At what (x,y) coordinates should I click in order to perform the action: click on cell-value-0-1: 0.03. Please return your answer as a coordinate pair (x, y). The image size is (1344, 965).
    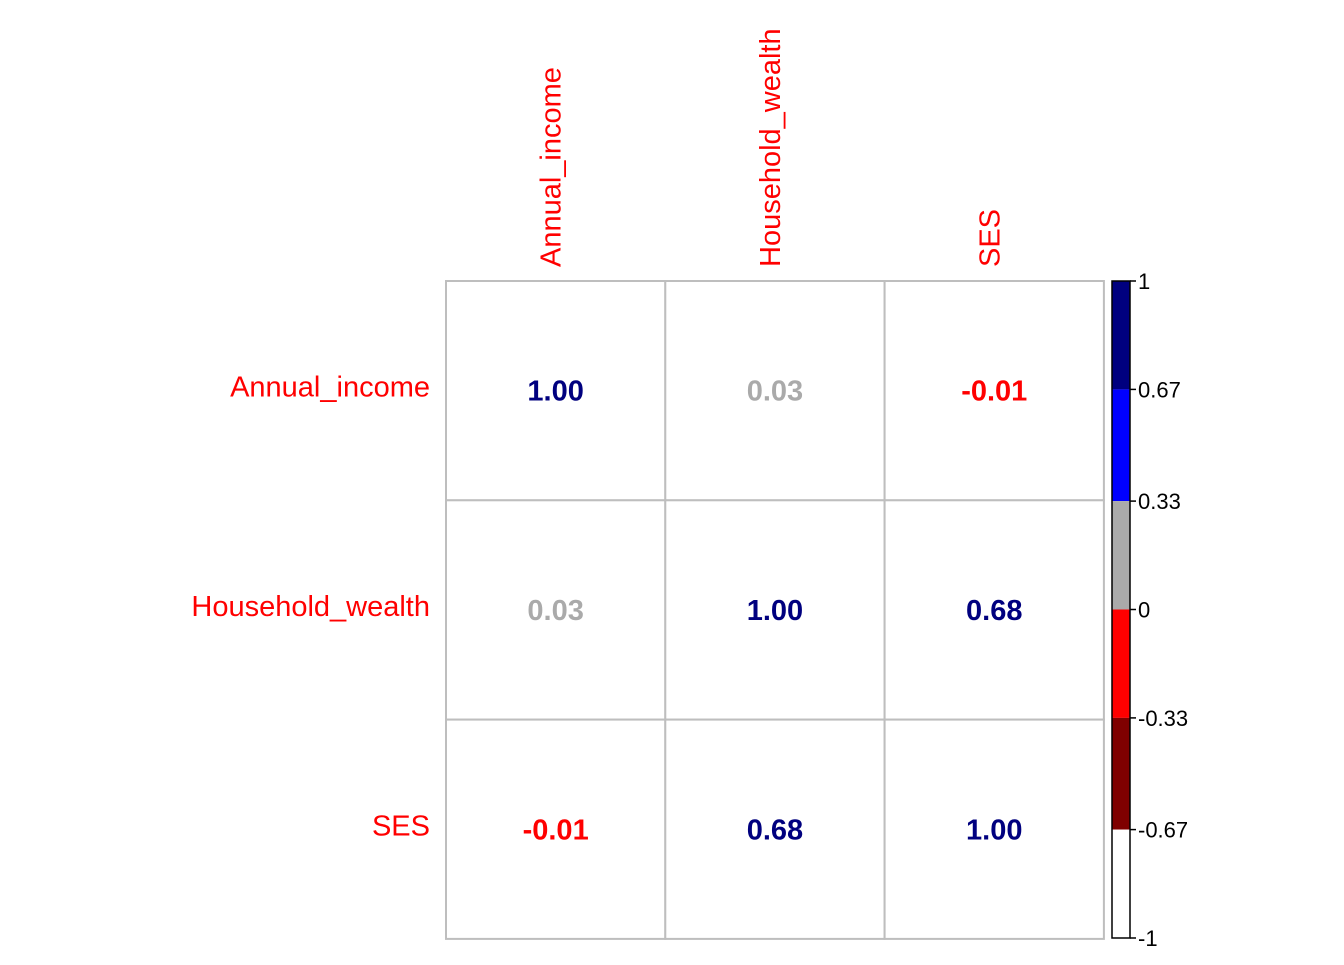
    Looking at the image, I should click on (775, 392).